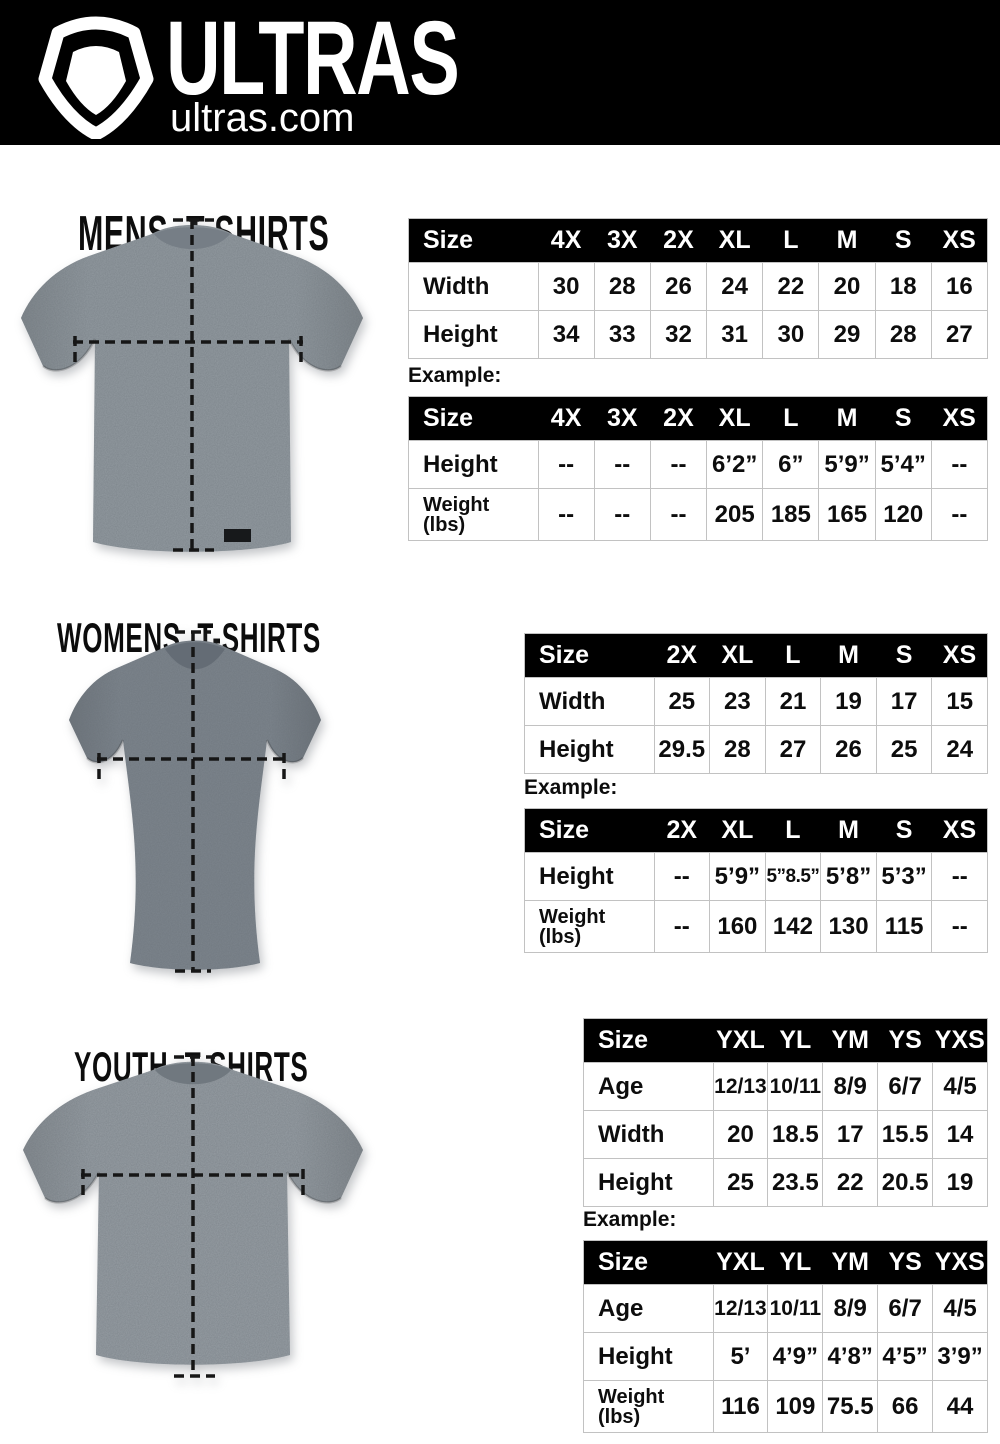  What do you see at coordinates (682, 749) in the screenshot?
I see `table-cell: 29.5` at bounding box center [682, 749].